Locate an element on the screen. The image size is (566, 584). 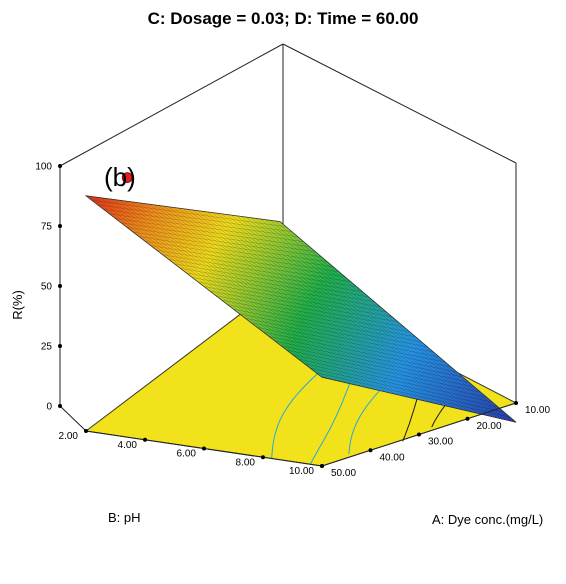
z-tick-label: 50 is located at coordinates (47, 287).